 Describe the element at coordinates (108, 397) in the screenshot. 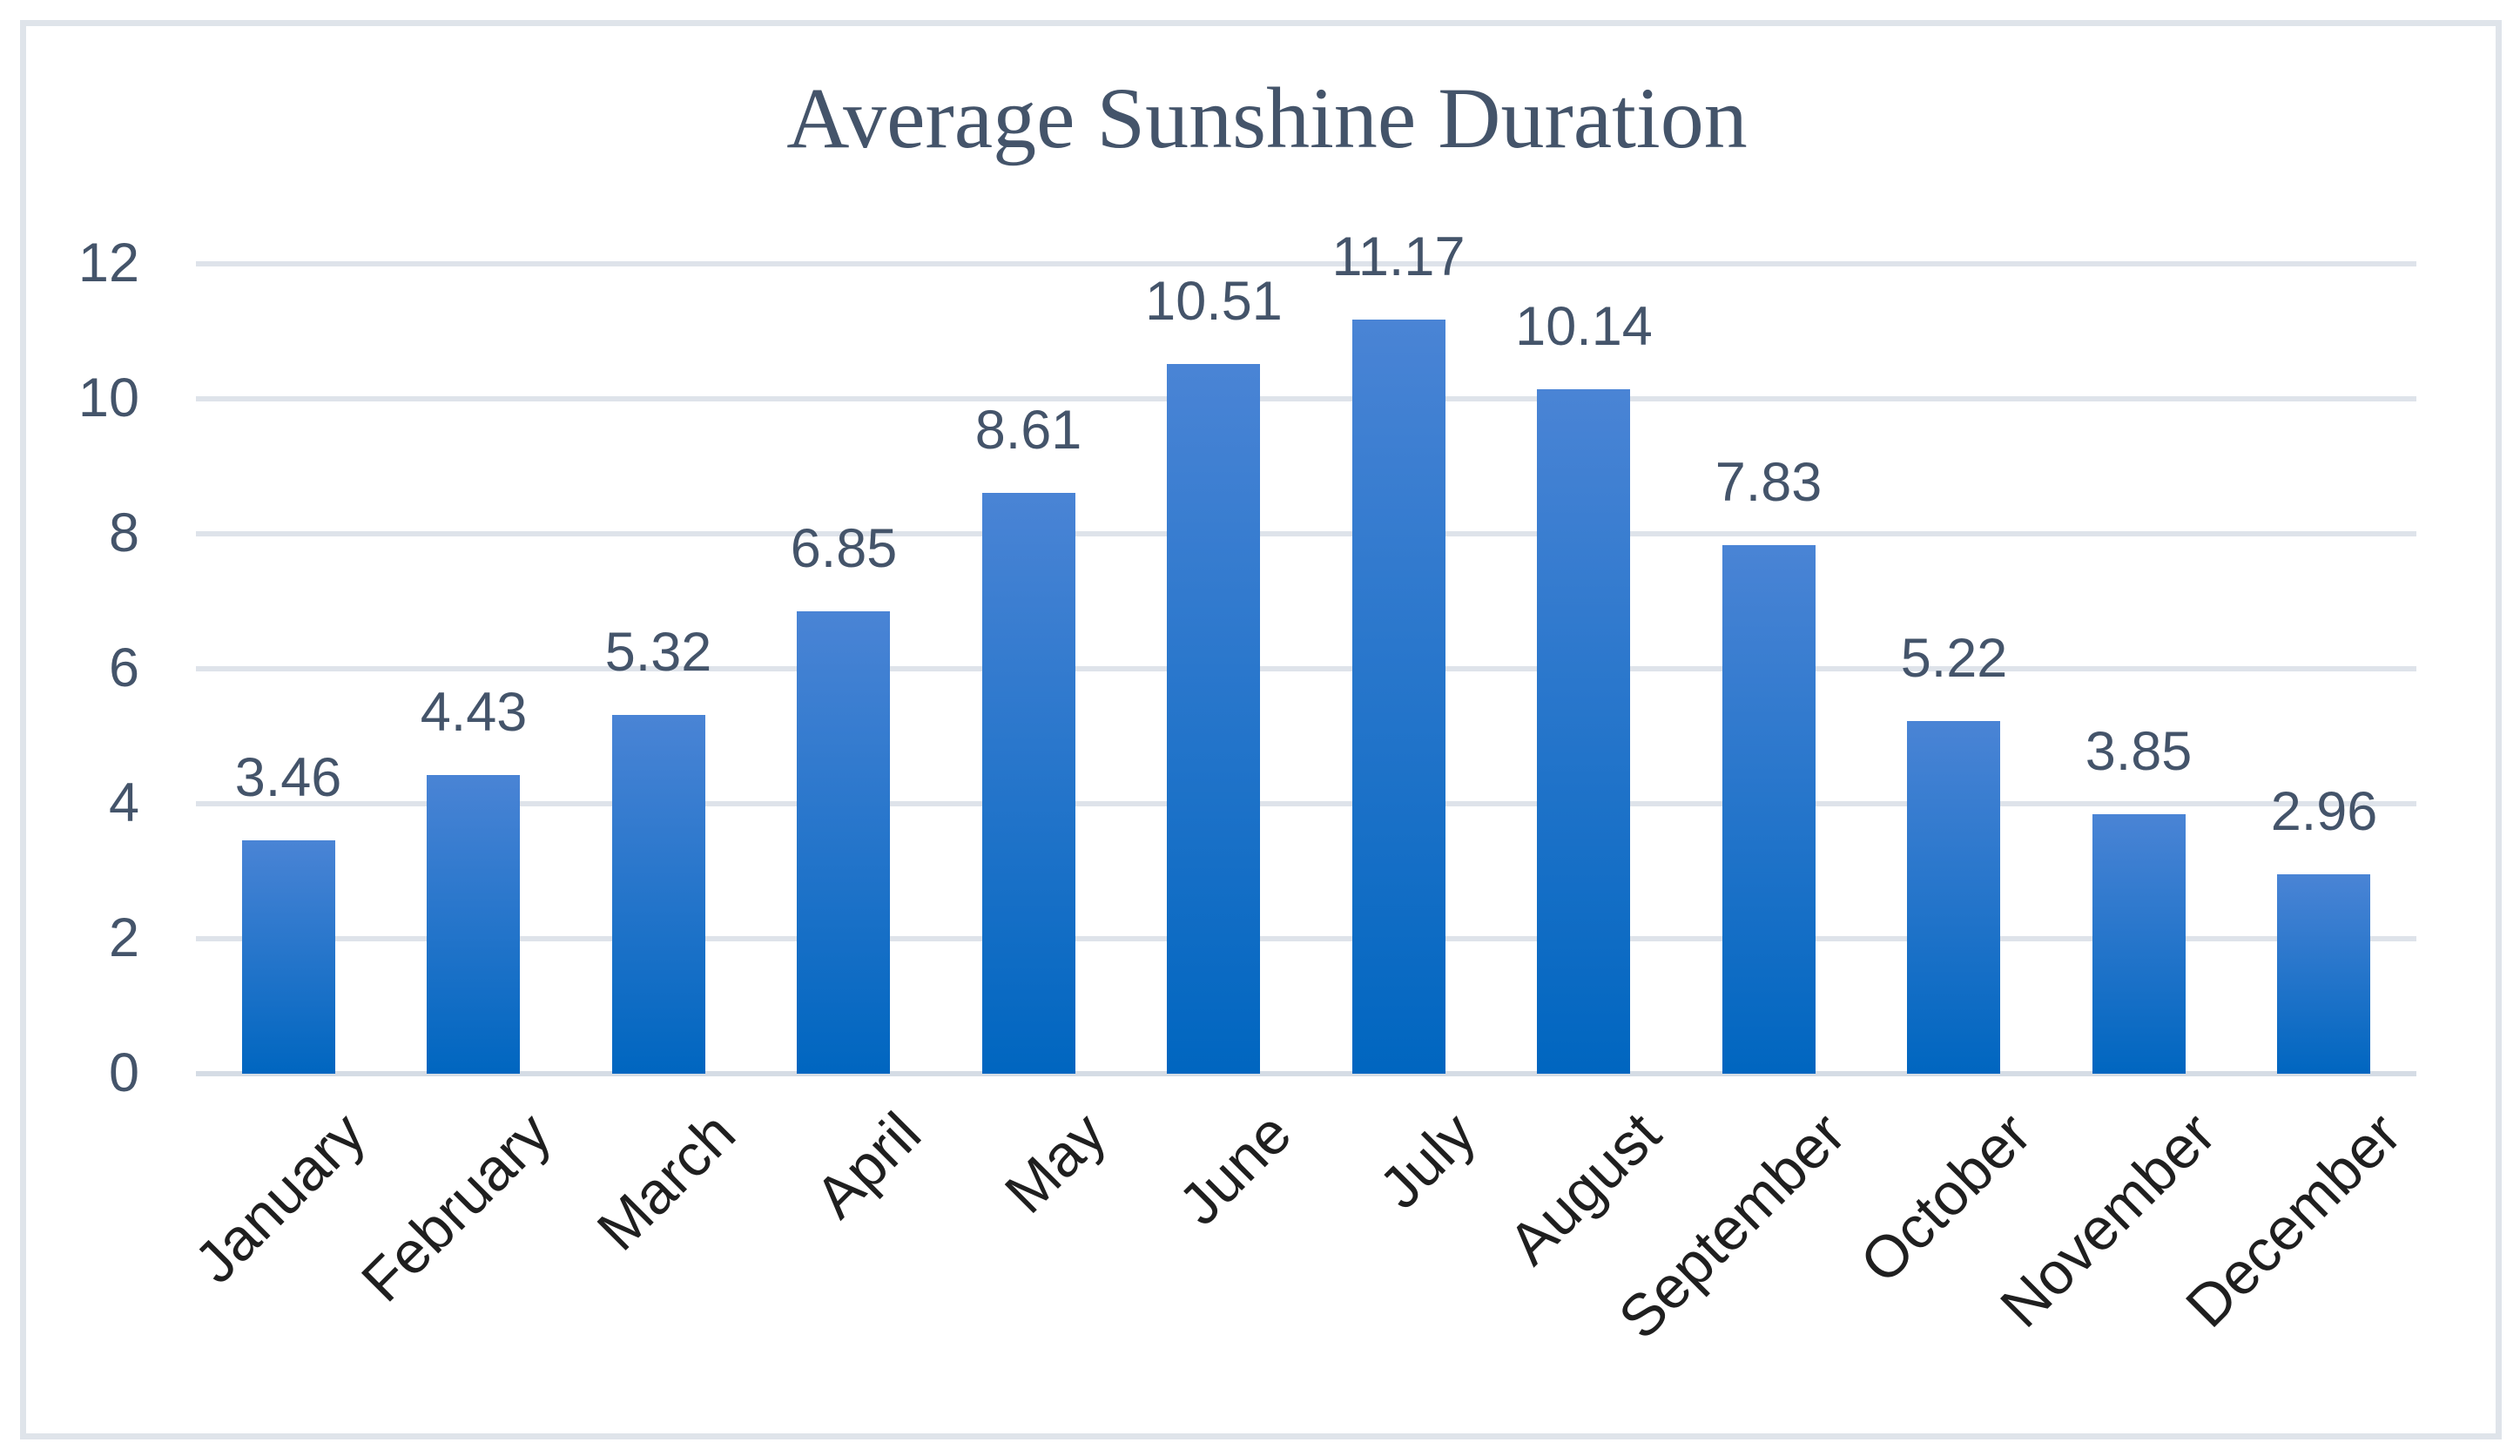

I see `y-axis-tick-label: 10` at that location.